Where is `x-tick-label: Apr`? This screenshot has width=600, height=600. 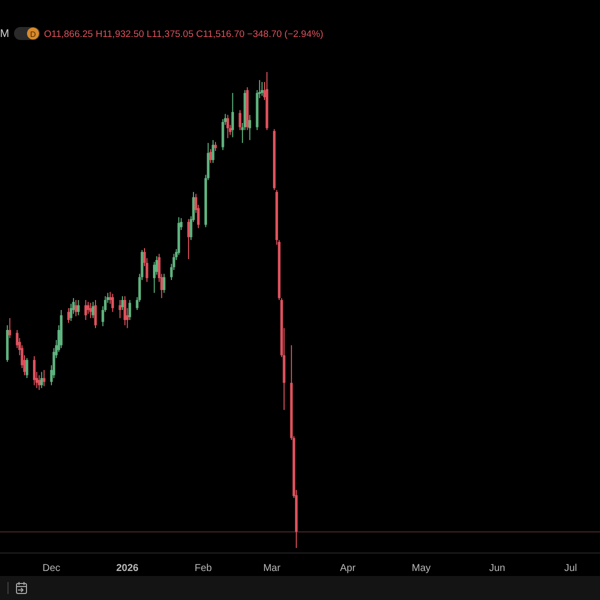 x-tick-label: Apr is located at coordinates (348, 568).